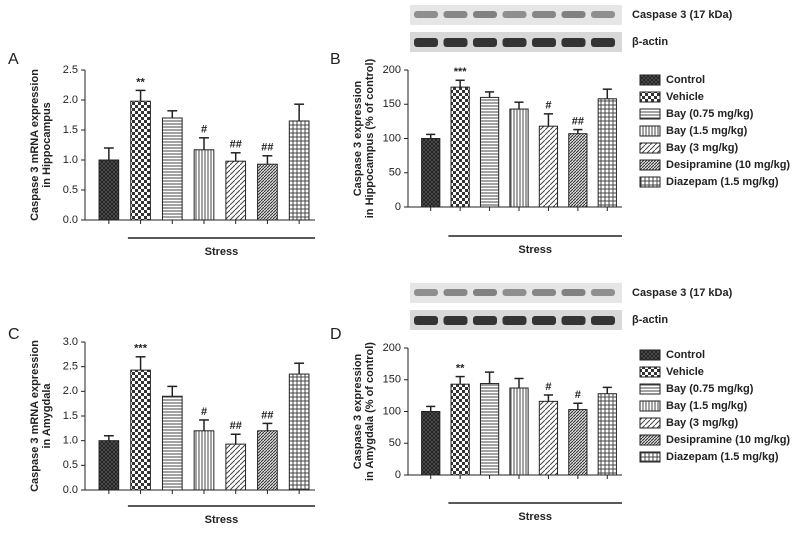 Image resolution: width=800 pixels, height=538 pixels. What do you see at coordinates (461, 72) in the screenshot?
I see `significance-label: ***` at bounding box center [461, 72].